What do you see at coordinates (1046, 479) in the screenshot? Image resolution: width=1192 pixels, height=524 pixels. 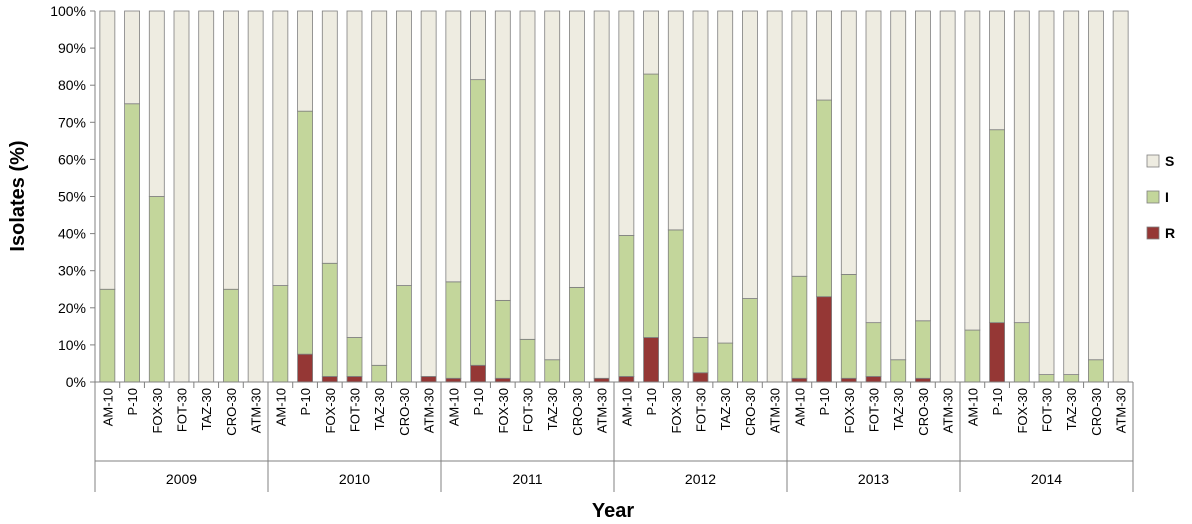 I see `x-group-label: 2014` at bounding box center [1046, 479].